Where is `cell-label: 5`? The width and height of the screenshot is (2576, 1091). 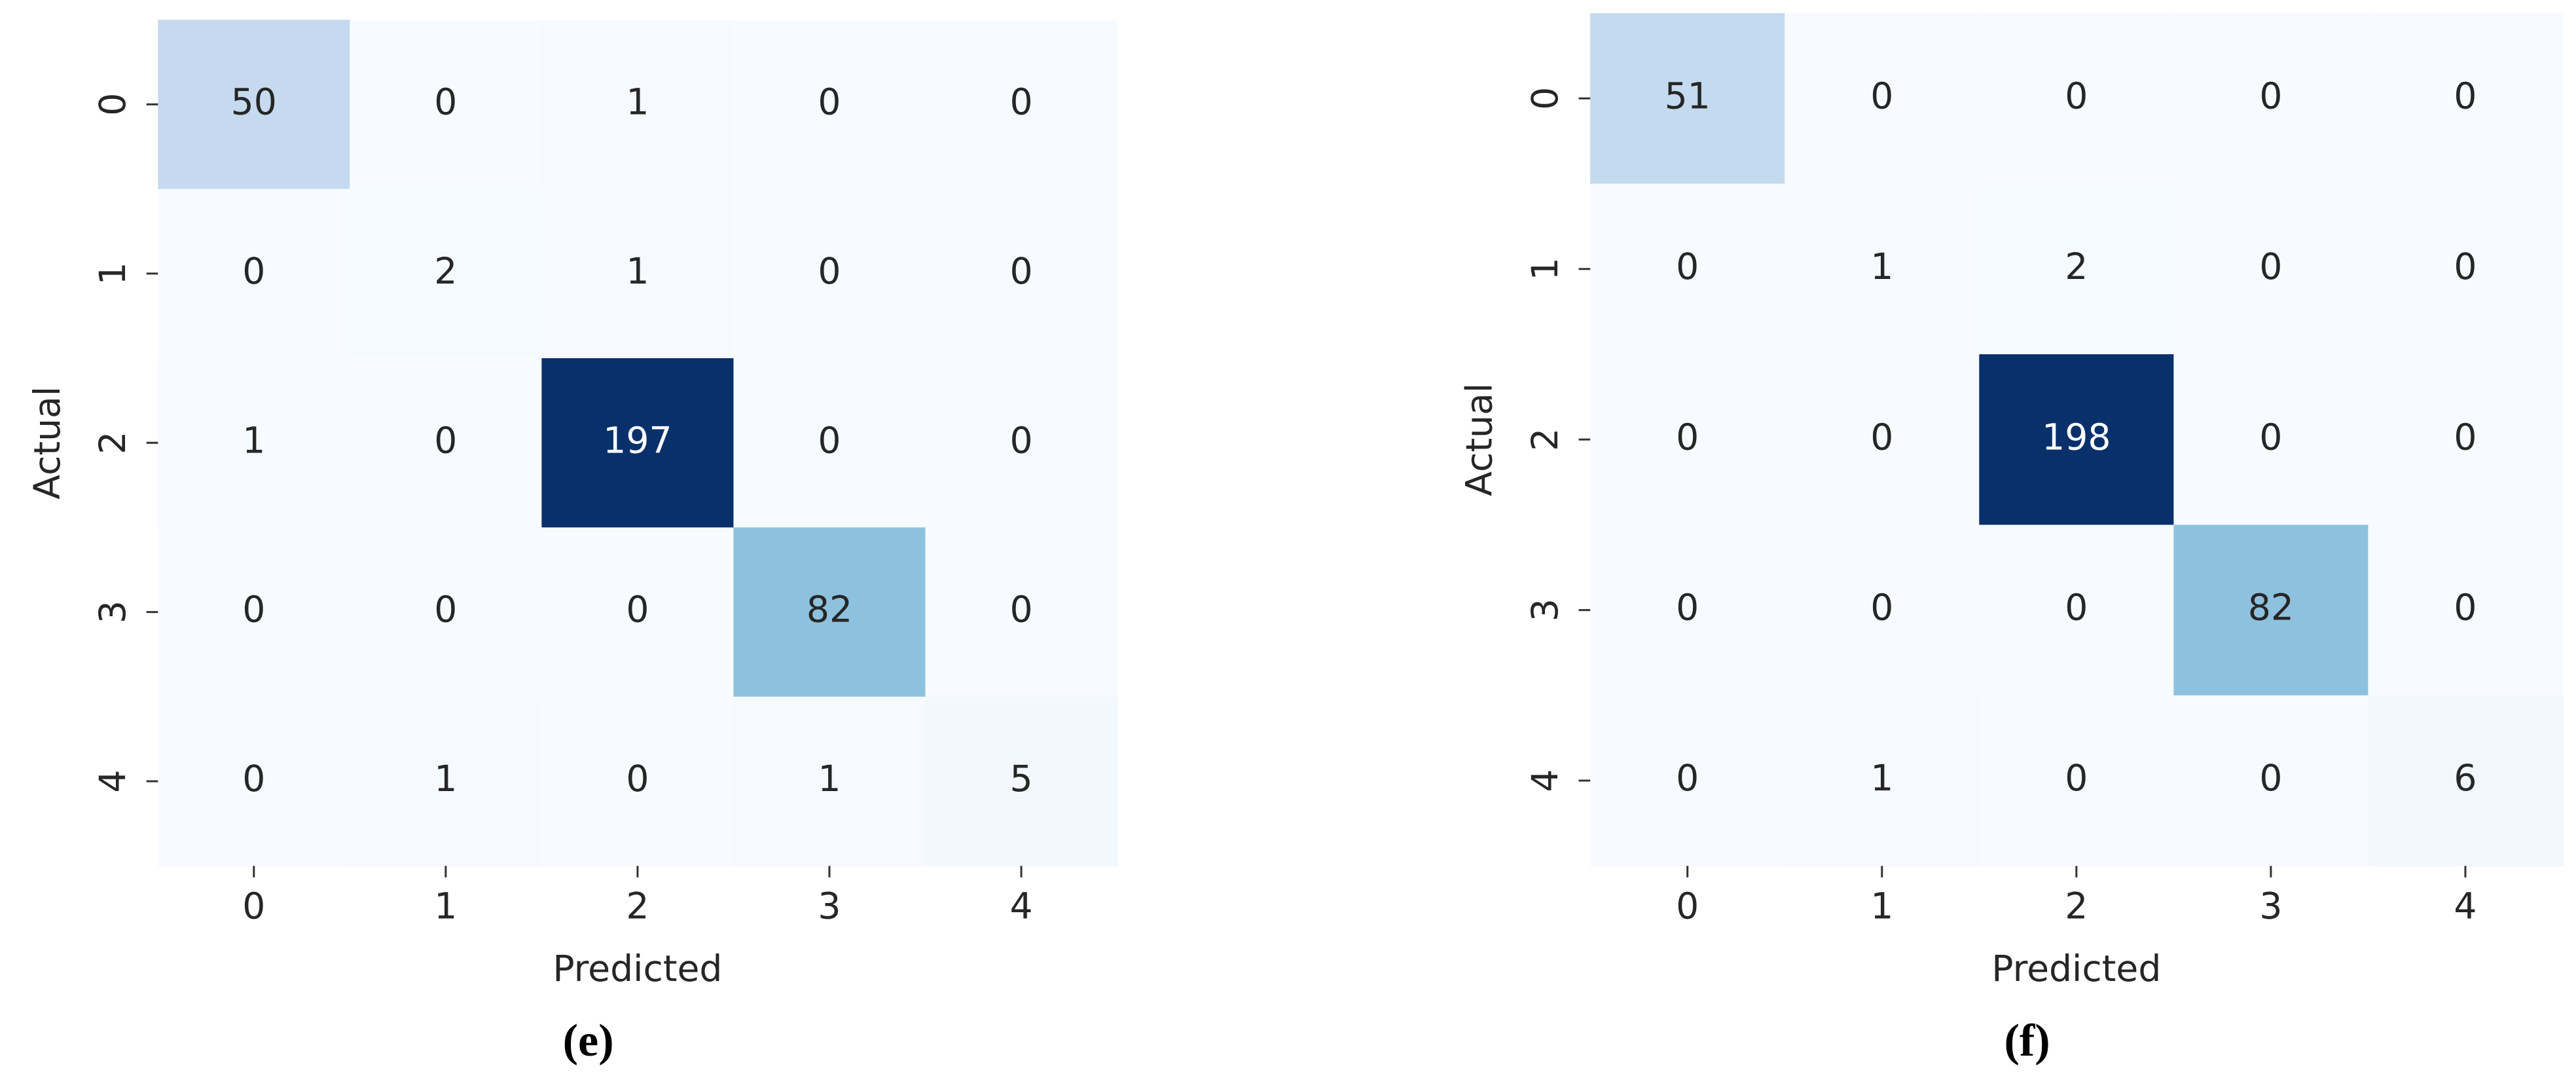
cell-label: 5 is located at coordinates (1020, 779).